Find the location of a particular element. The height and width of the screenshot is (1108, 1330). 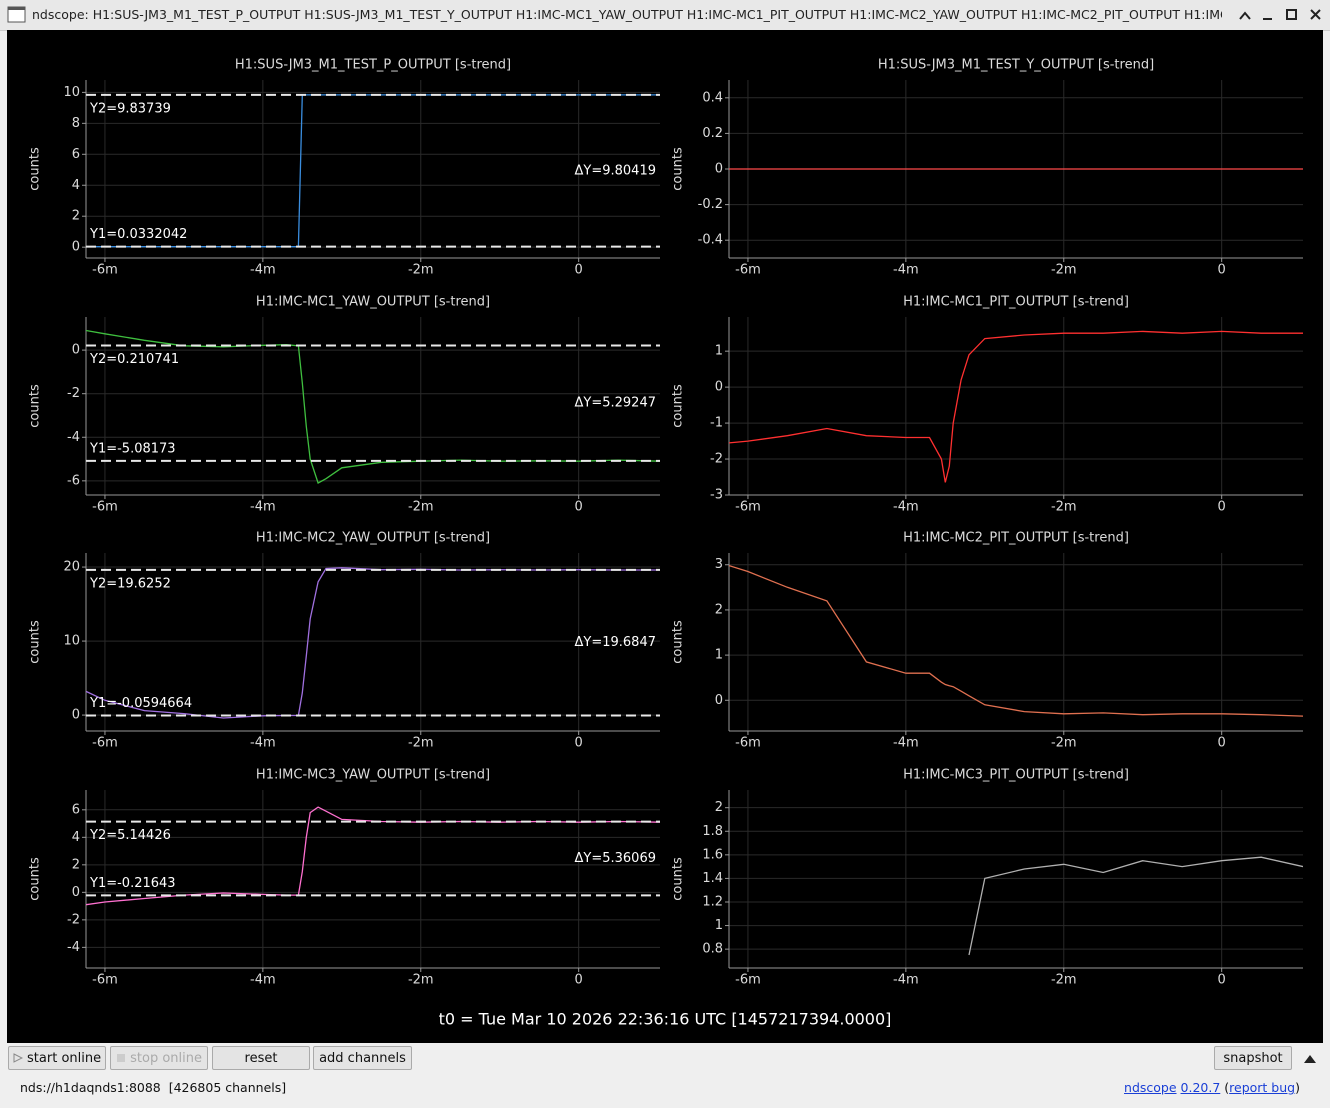

play-icon is located at coordinates (18, 1058).